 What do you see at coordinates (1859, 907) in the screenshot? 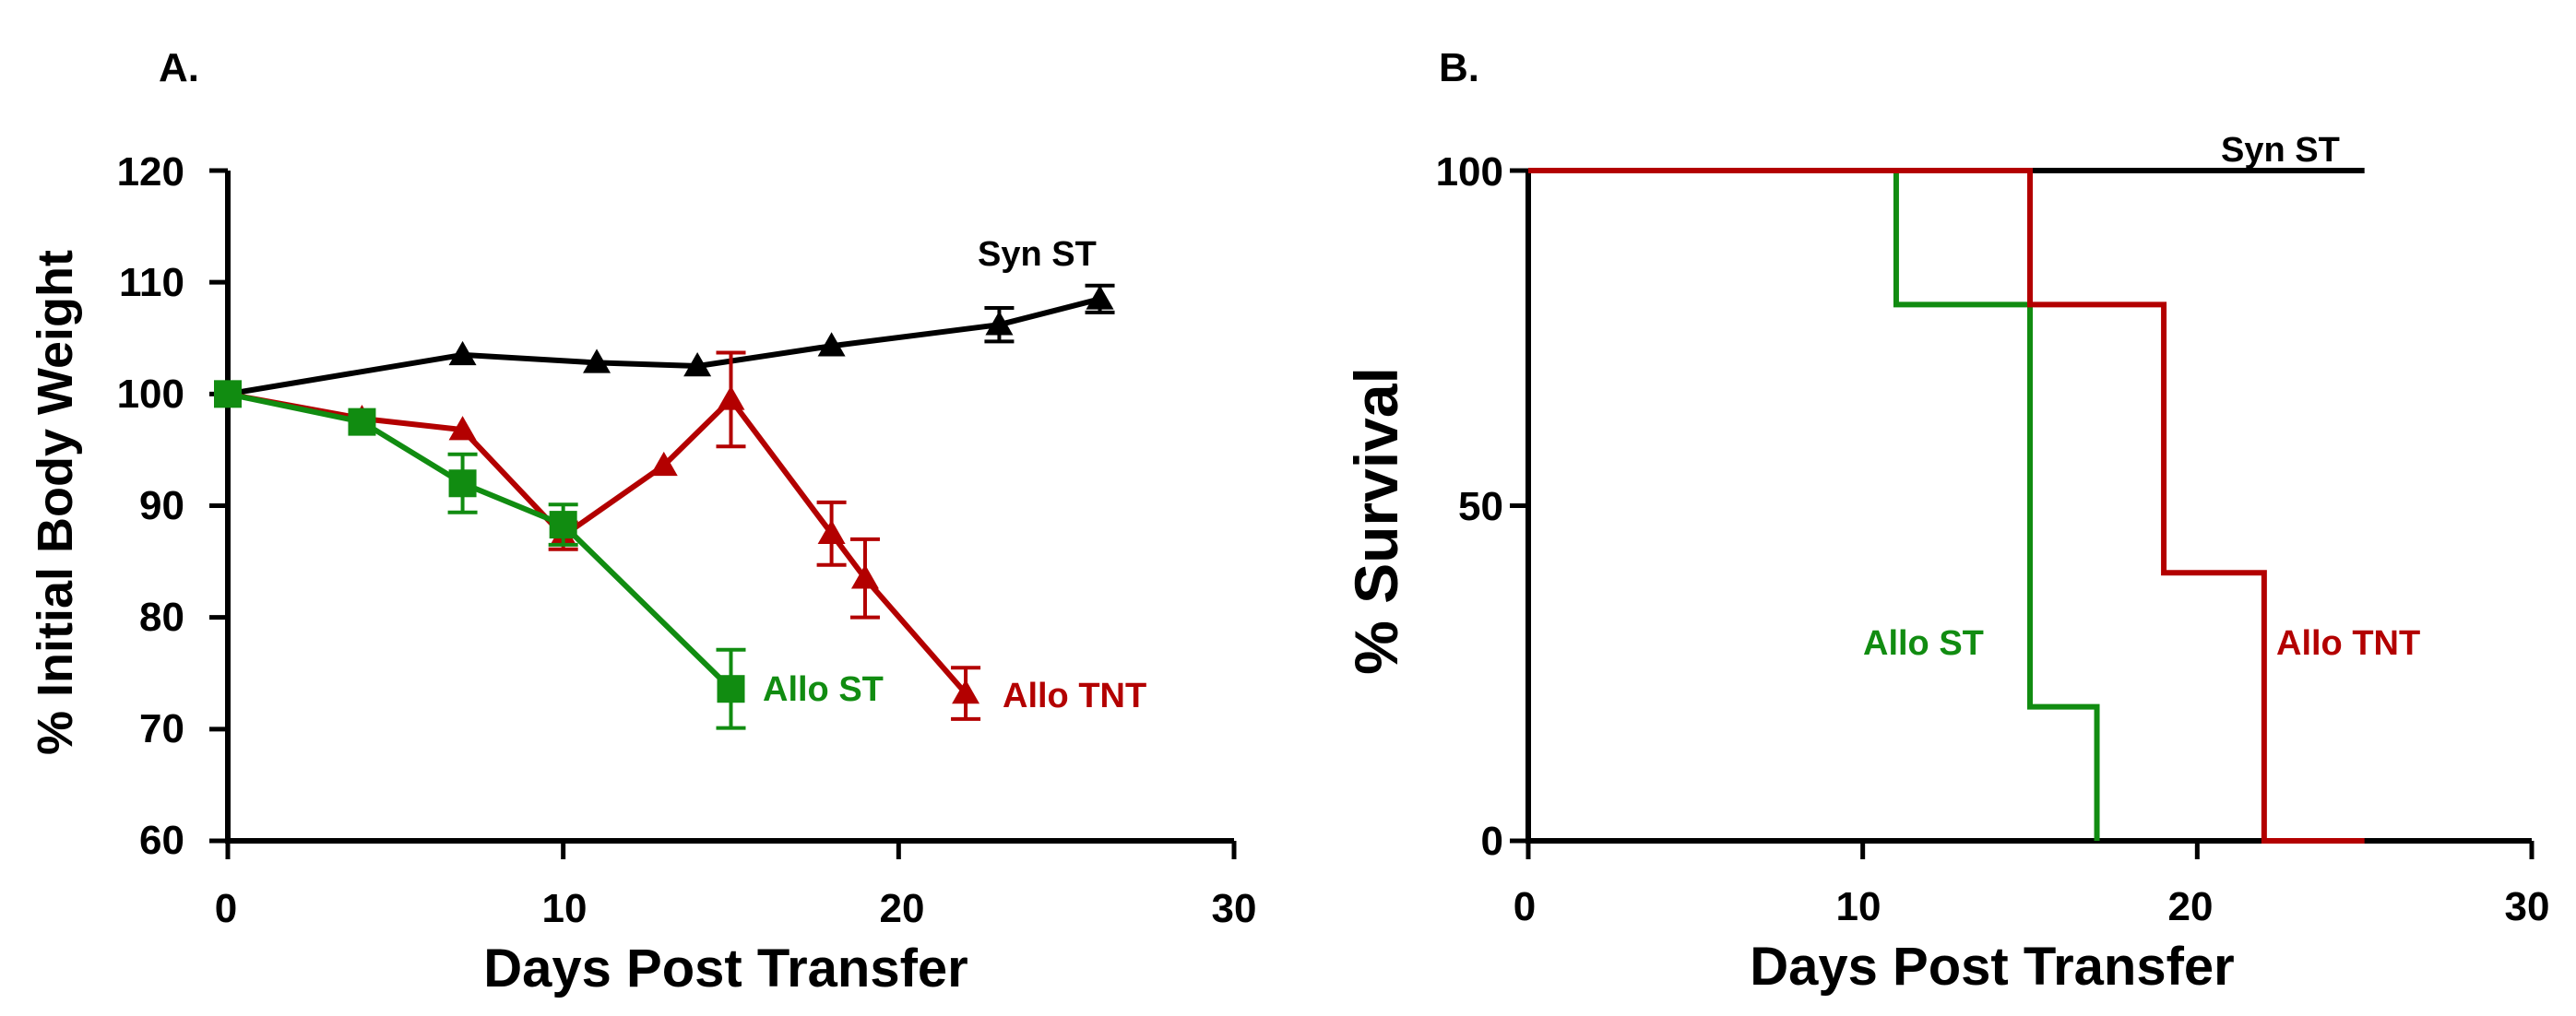
I see `panel-b-xtick-1: 10` at bounding box center [1859, 907].